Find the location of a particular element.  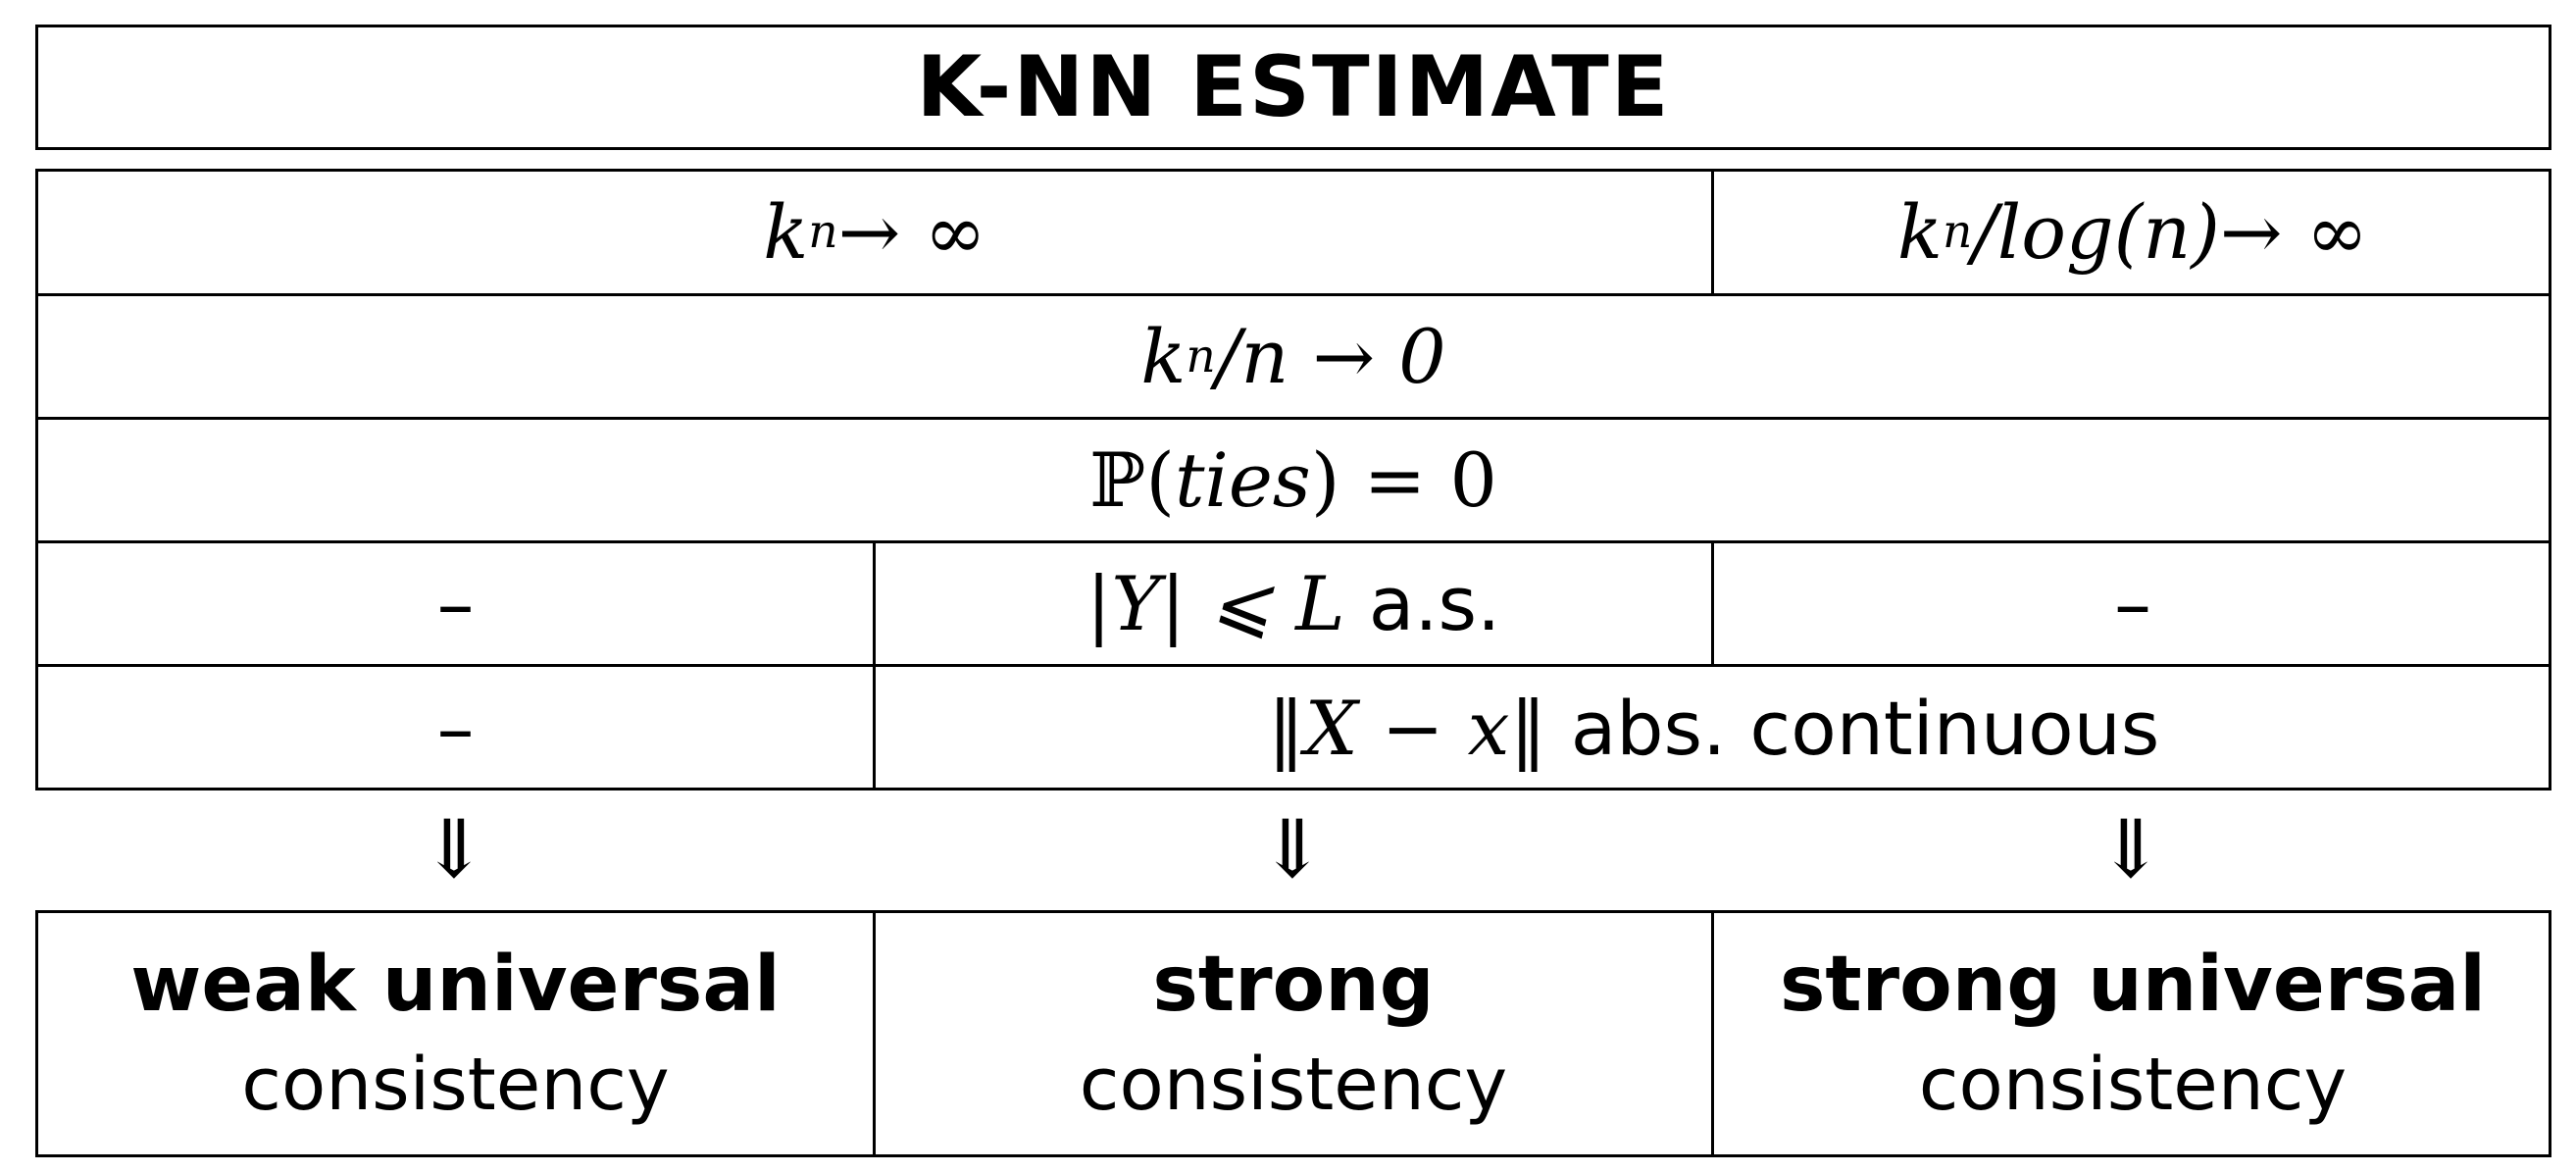

diagram-title: K-NN ESTIMATE is located at coordinates (1294, 87).